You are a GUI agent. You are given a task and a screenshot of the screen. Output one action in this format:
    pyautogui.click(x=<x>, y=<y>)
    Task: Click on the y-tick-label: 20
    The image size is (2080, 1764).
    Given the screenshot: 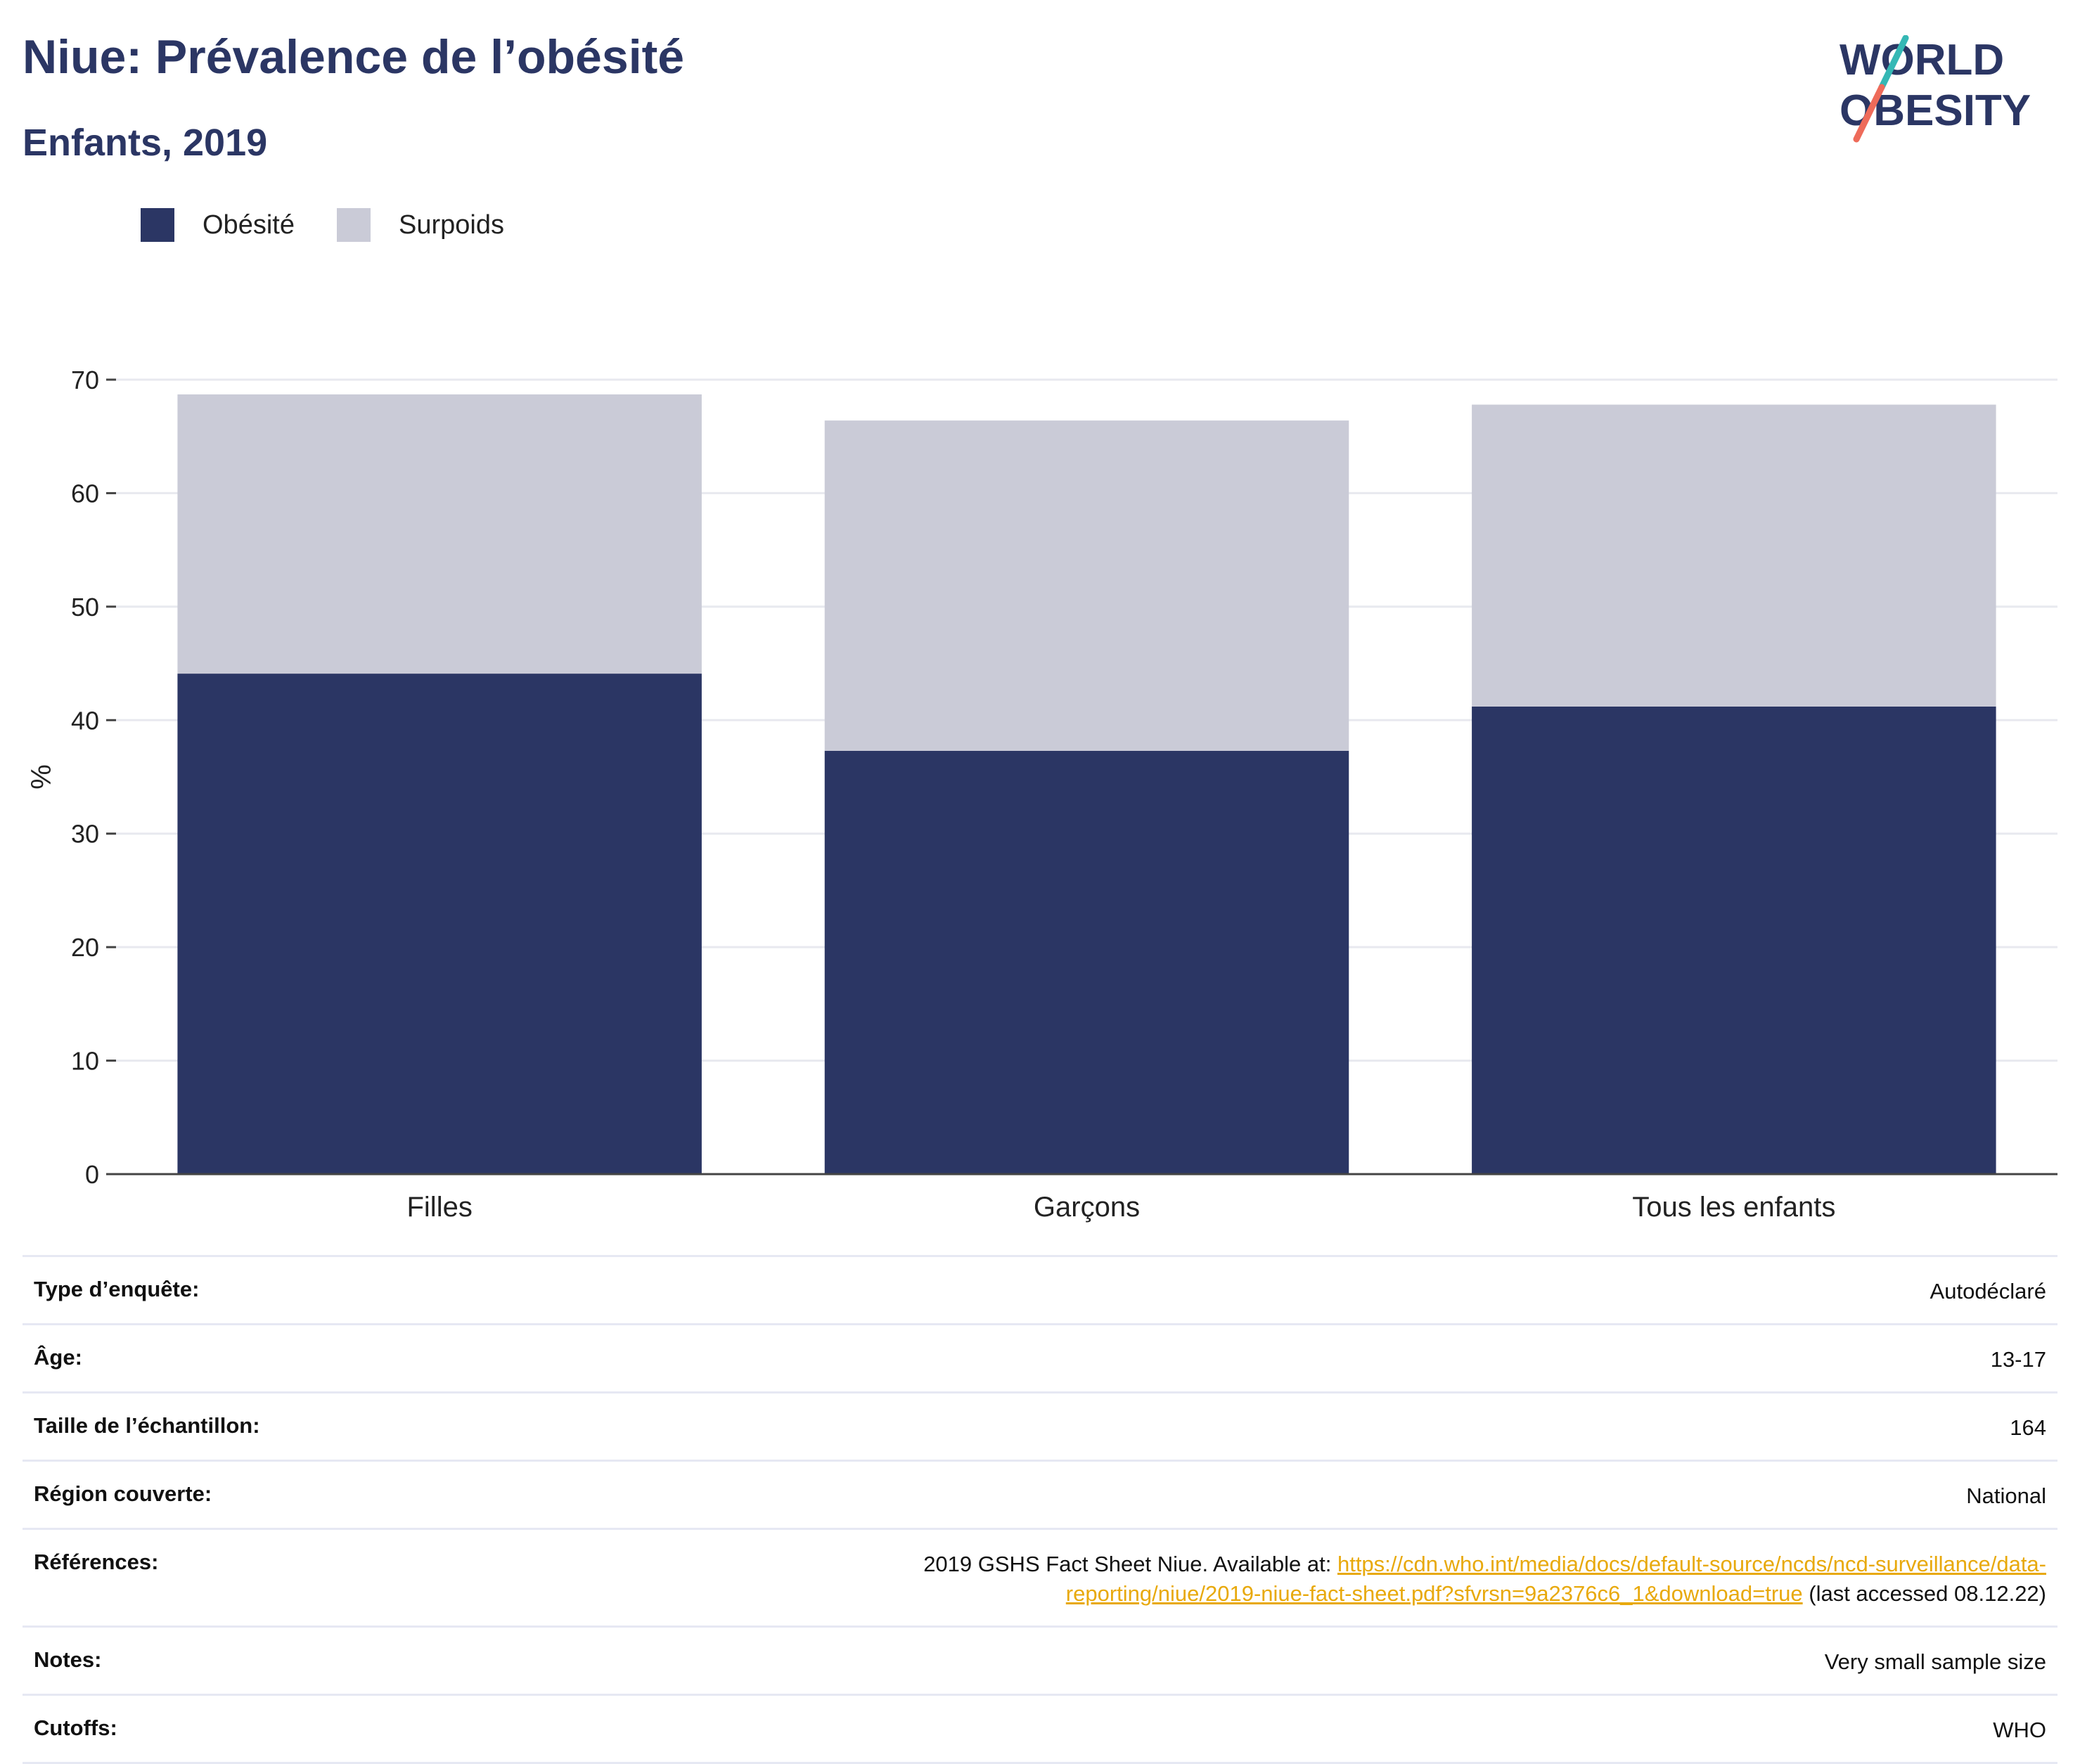 What is the action you would take?
    pyautogui.click(x=85, y=947)
    